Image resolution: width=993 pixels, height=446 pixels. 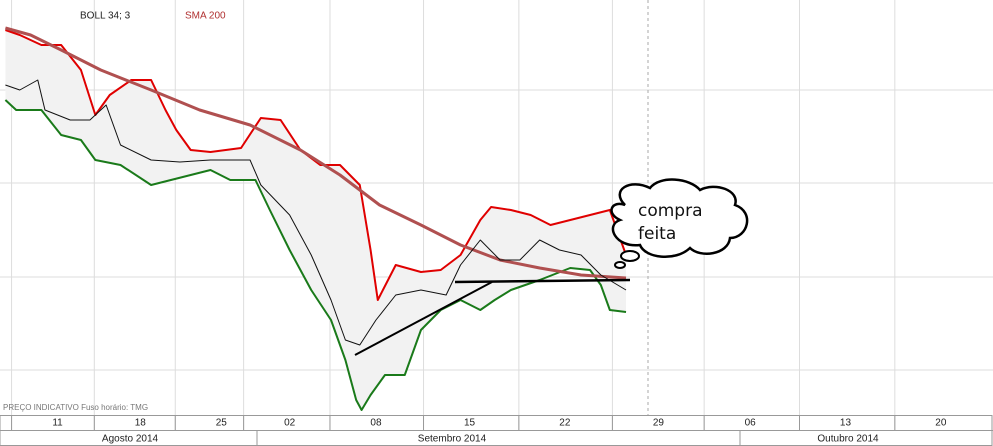 I want to click on month-label: Setembro 2014, so click(x=452, y=439).